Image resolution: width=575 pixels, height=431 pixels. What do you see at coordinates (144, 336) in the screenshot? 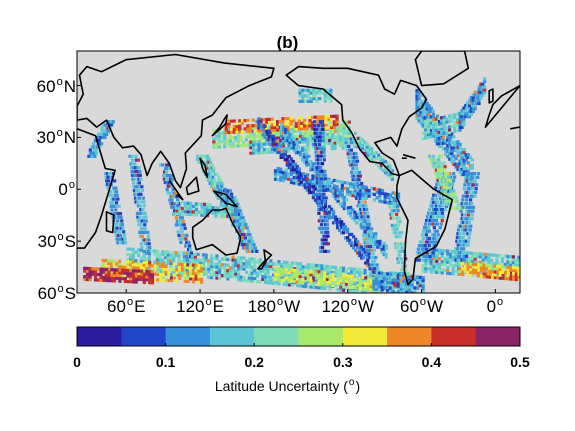
I see `colorbar-segment` at bounding box center [144, 336].